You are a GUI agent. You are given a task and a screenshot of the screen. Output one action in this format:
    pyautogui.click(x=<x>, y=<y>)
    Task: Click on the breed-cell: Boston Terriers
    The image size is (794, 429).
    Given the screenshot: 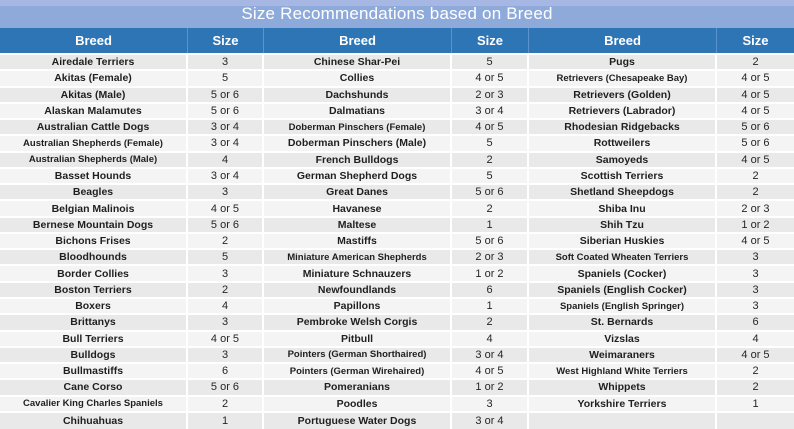 What is the action you would take?
    pyautogui.click(x=94, y=290)
    